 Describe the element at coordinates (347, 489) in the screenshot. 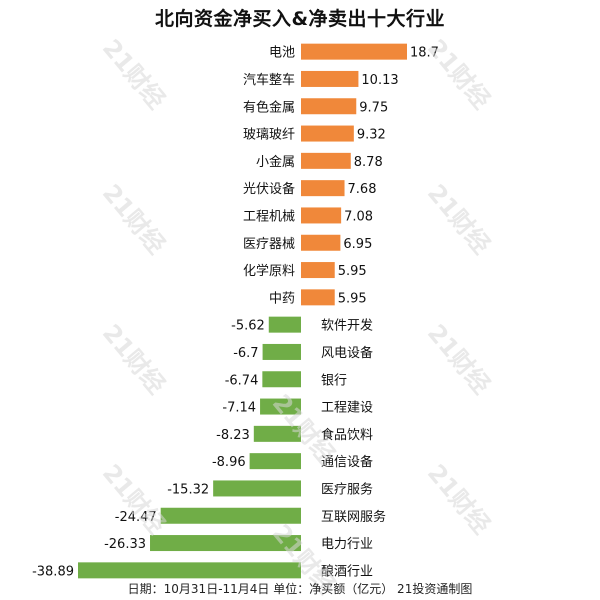

I see `category-label: 医疗服务` at that location.